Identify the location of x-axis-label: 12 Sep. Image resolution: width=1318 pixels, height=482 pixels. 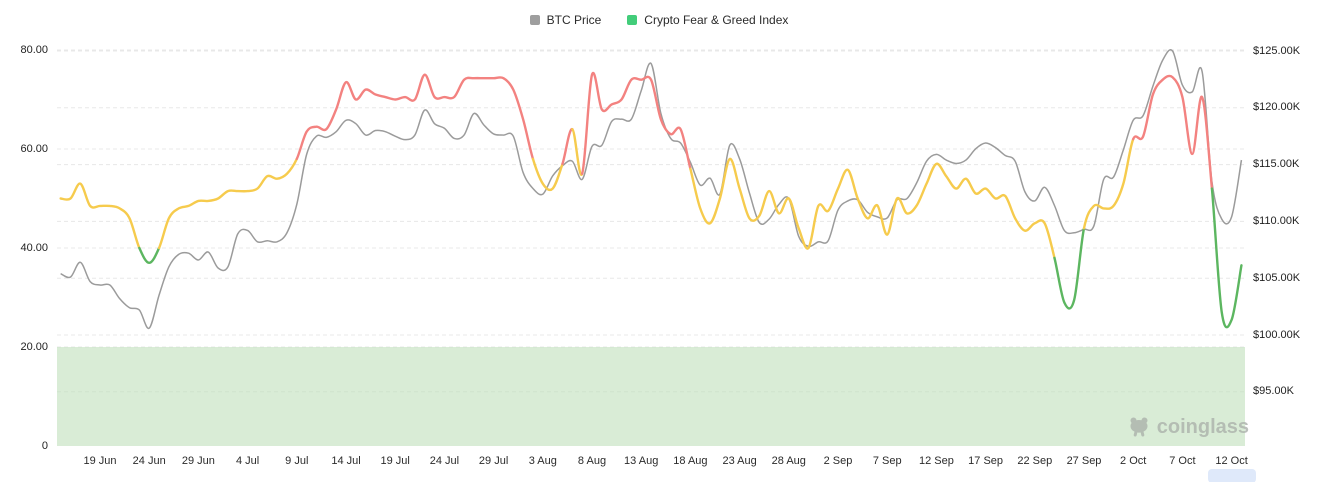
(936, 461).